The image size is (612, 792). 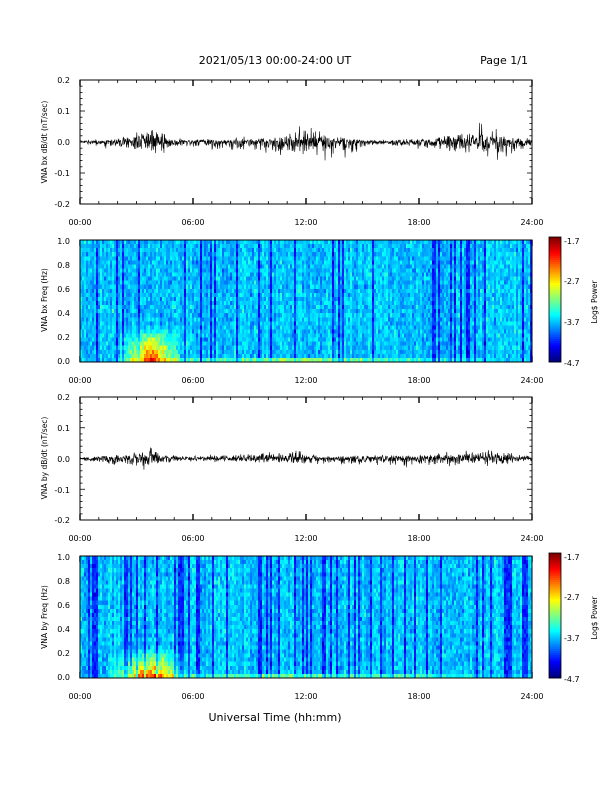 What do you see at coordinates (418, 222) in the screenshot?
I see `xtick-label: 18:00` at bounding box center [418, 222].